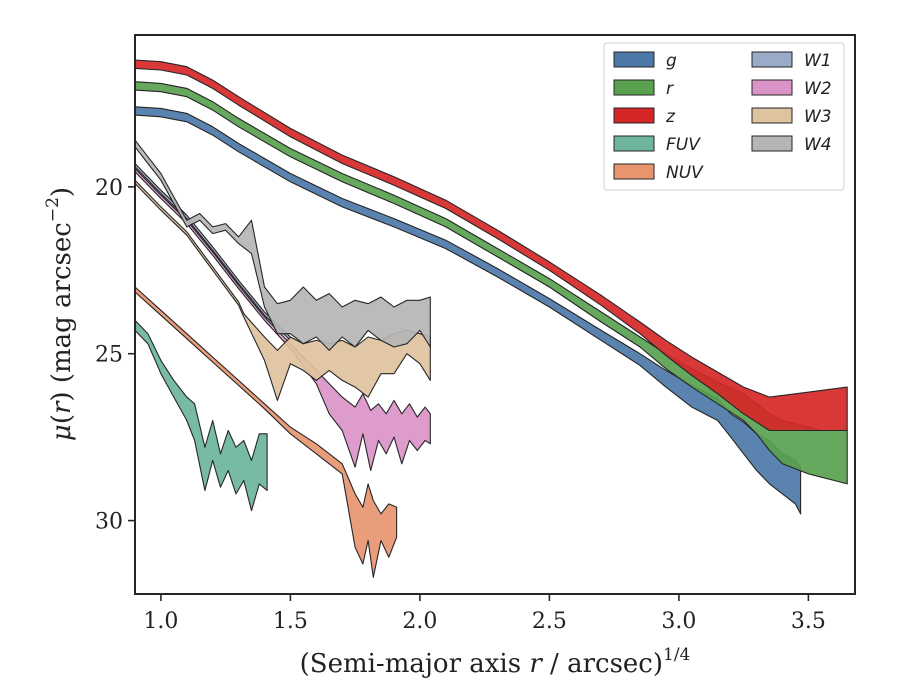  What do you see at coordinates (772, 115) in the screenshot?
I see `legend-swatch-w3` at bounding box center [772, 115].